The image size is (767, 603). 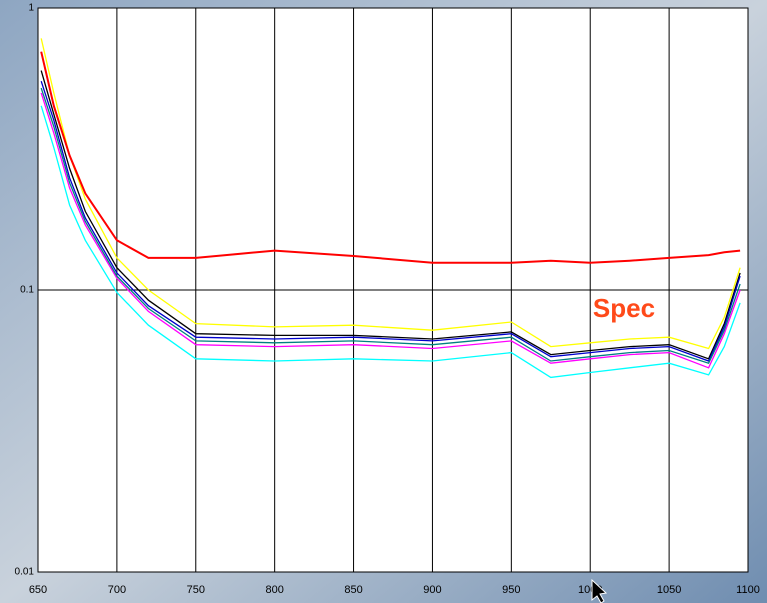 I want to click on y-tick-label: 0.01, so click(x=25, y=572).